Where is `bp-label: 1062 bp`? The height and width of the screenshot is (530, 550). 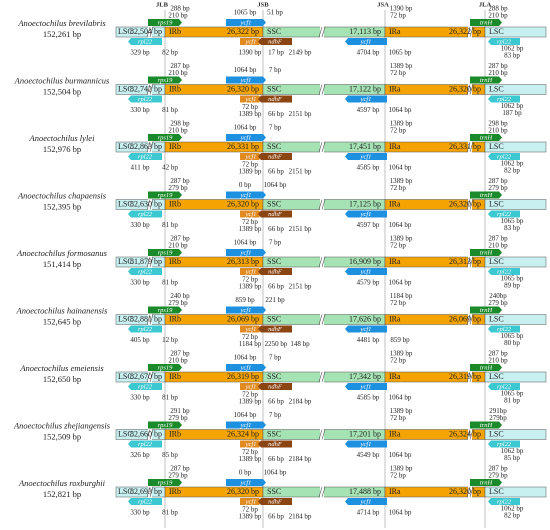 bp-label: 1062 bp is located at coordinates (512, 106).